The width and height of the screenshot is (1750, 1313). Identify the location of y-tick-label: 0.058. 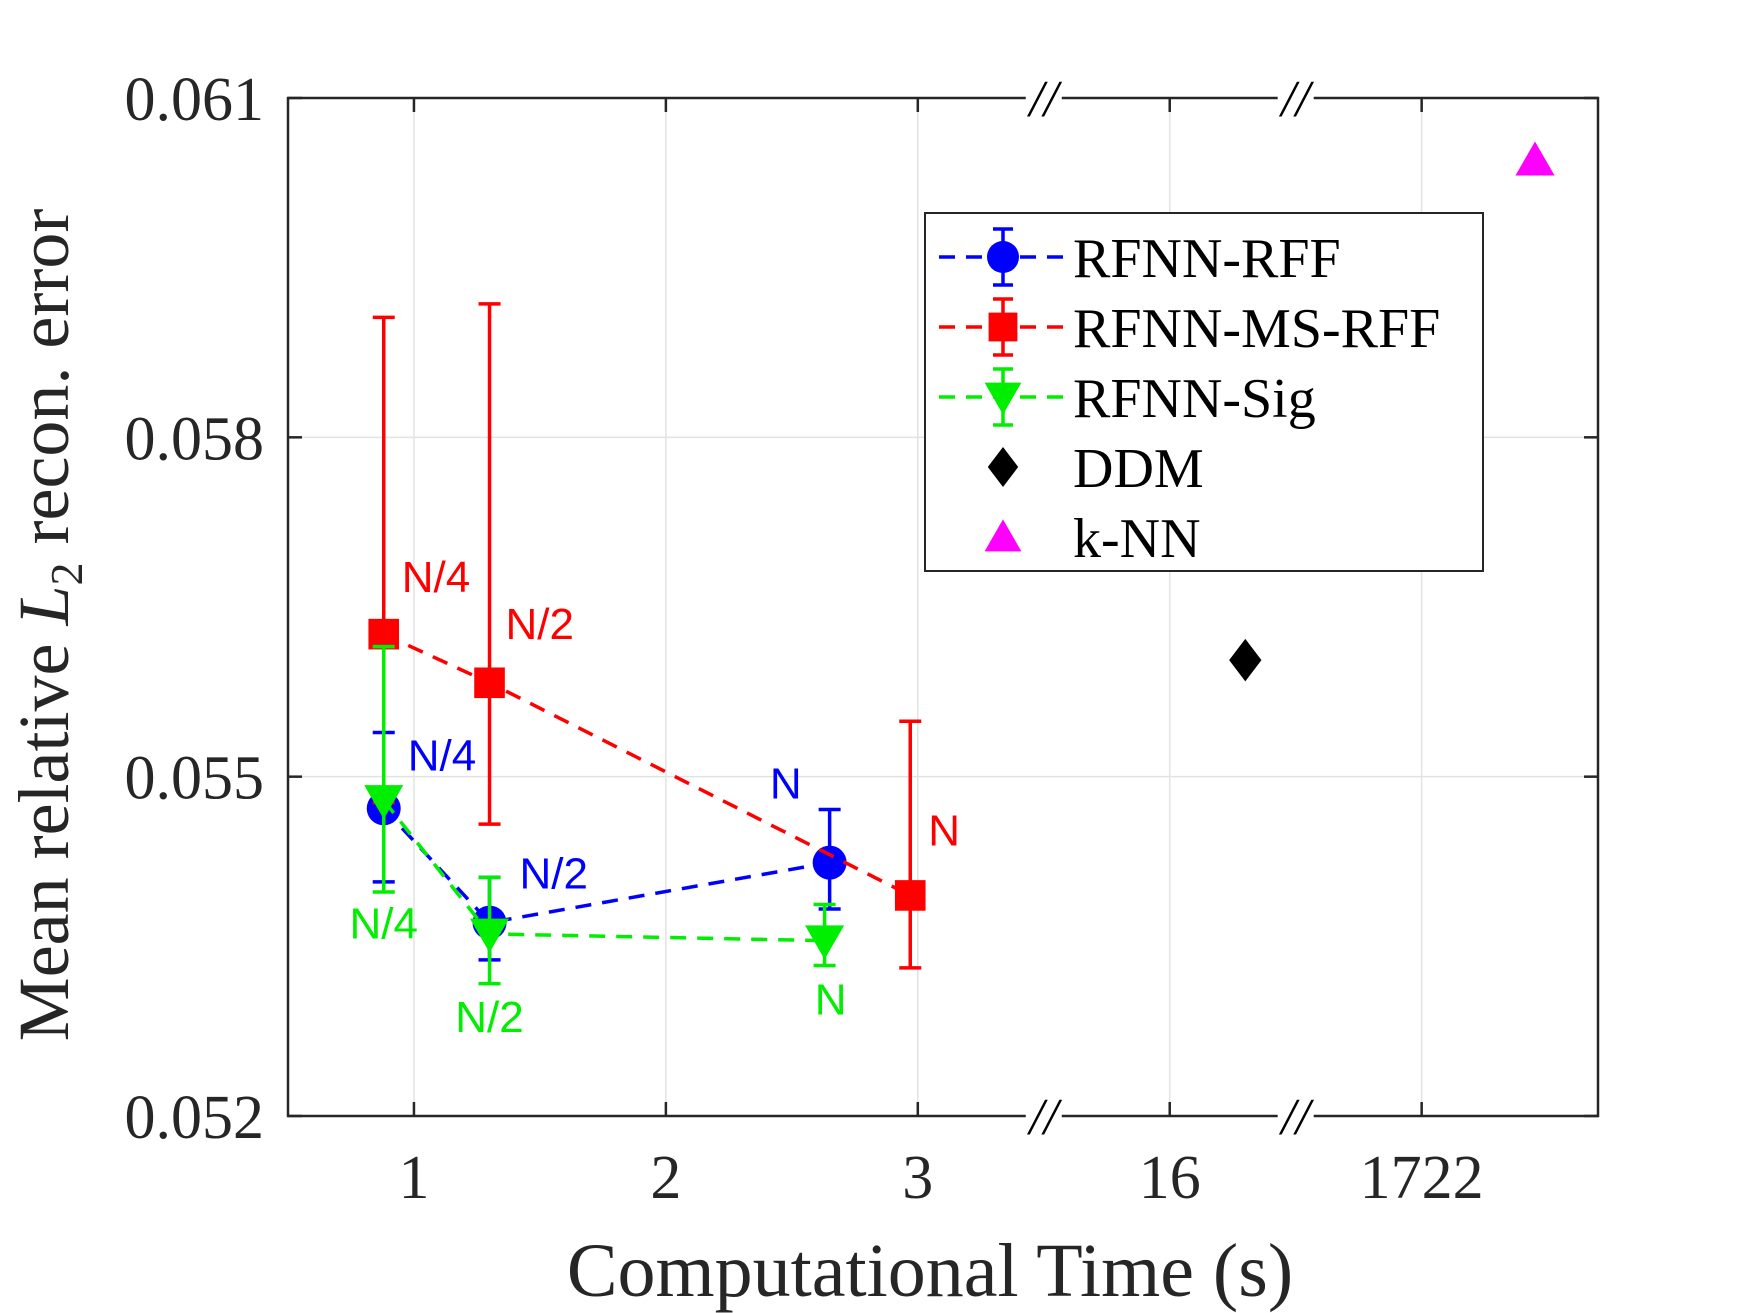
(195, 439).